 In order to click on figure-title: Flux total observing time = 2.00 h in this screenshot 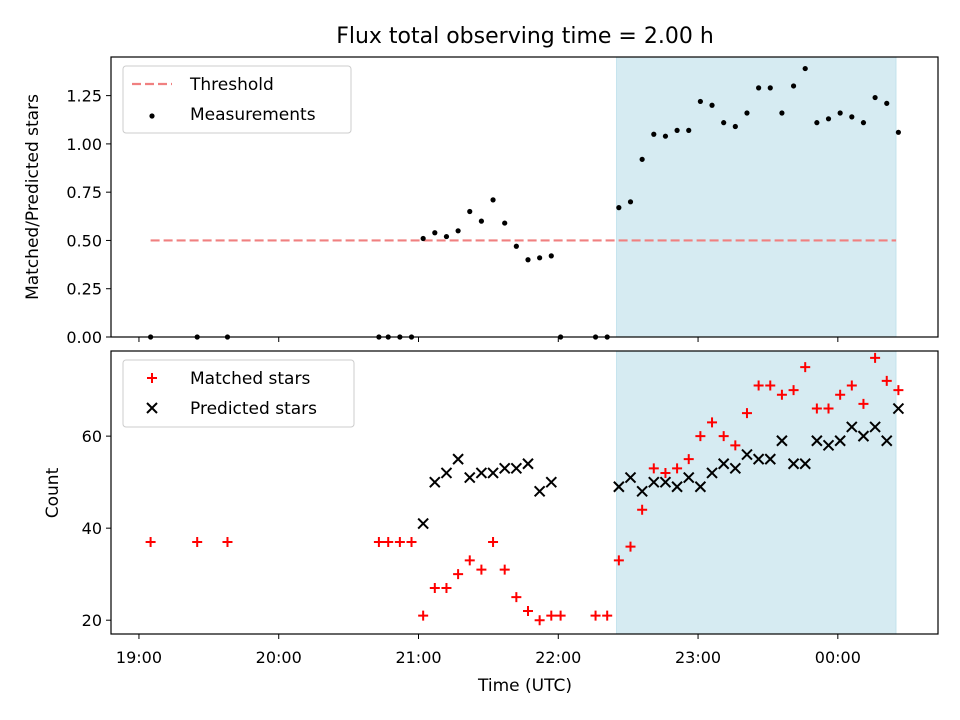, I will do `click(525, 36)`.